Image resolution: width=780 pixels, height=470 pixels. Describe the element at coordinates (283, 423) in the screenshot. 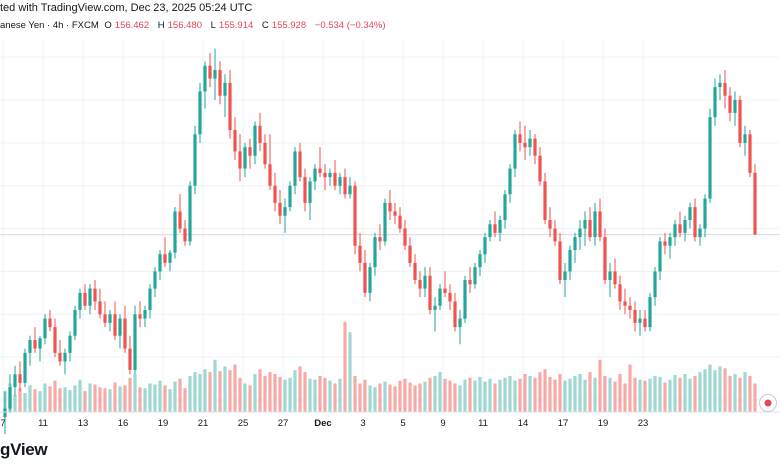

I see `x-tick-label: 27` at that location.